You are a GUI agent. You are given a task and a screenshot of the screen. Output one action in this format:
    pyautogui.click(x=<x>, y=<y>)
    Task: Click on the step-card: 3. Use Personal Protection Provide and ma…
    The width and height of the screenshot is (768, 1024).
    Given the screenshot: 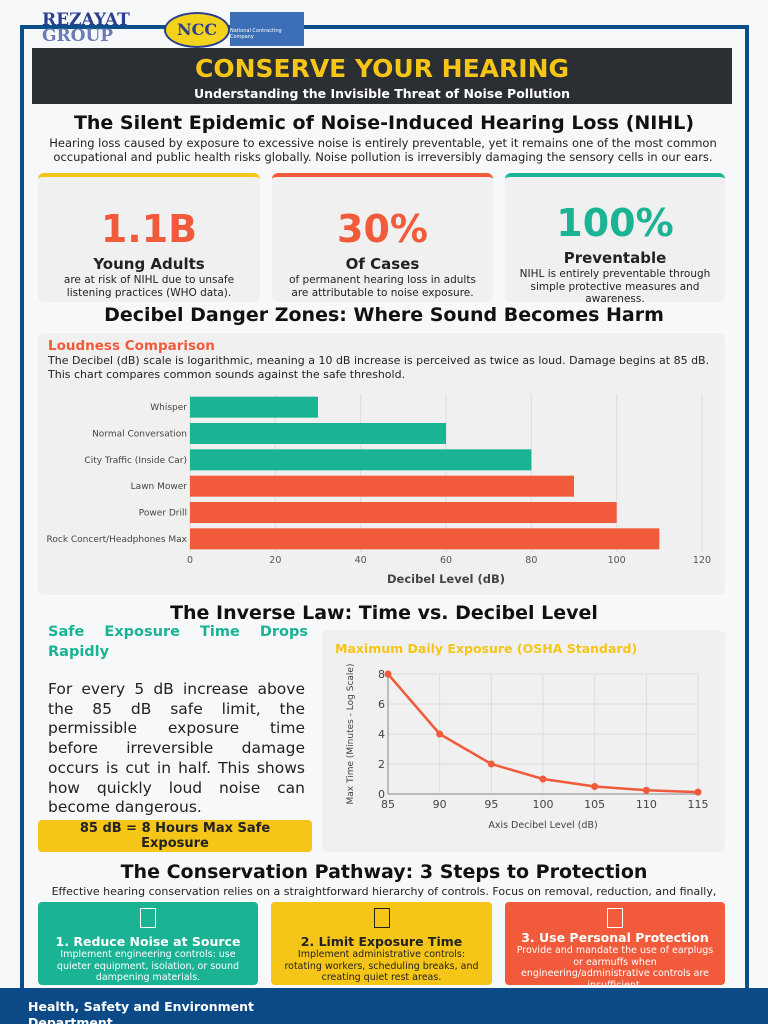 What is the action you would take?
    pyautogui.click(x=615, y=943)
    